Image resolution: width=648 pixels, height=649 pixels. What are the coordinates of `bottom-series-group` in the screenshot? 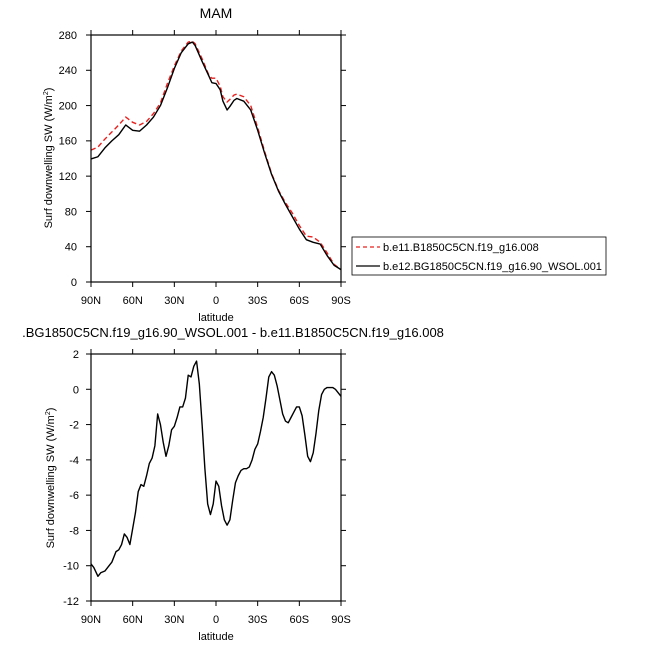 It's located at (216, 468).